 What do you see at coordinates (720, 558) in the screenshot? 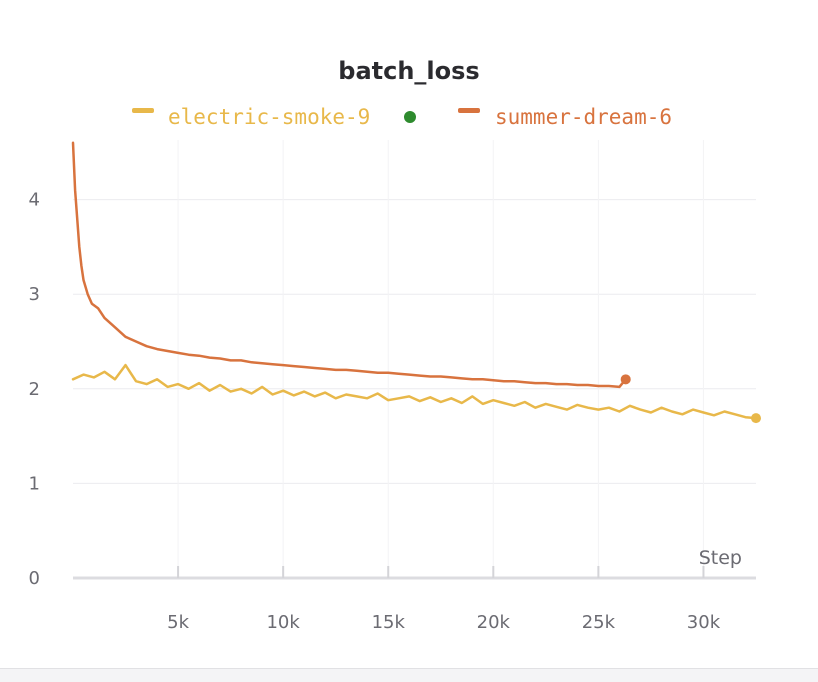
I see `x-axis-label: Step` at bounding box center [720, 558].